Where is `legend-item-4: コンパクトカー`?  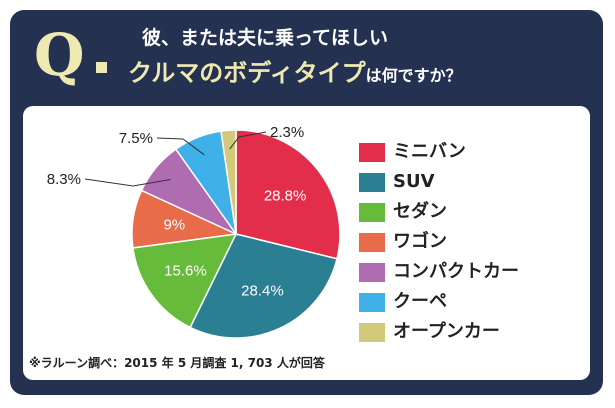
legend-item-4: コンパクトカー is located at coordinates (474, 274).